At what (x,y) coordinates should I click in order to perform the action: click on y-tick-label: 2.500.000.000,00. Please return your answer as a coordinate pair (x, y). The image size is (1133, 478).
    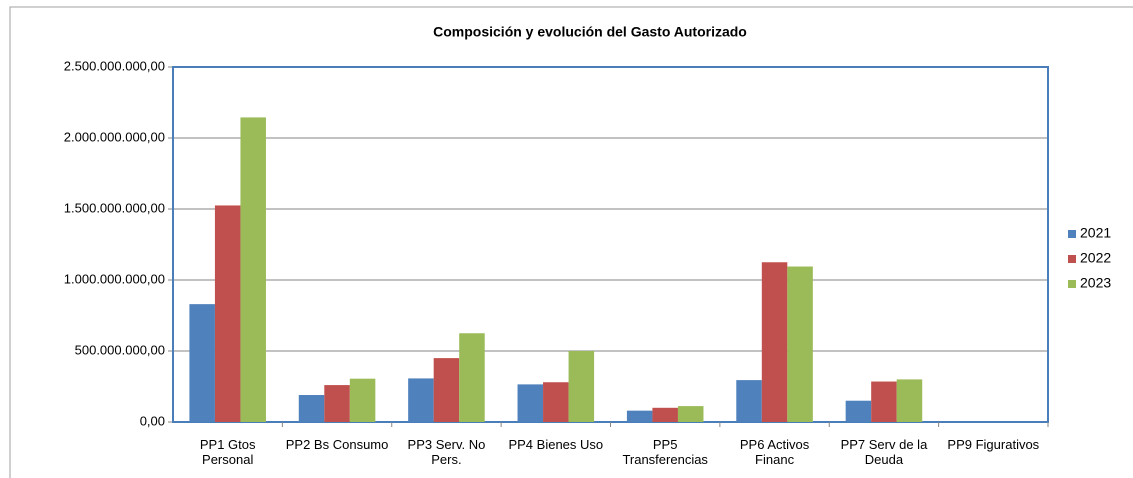
    Looking at the image, I should click on (114, 65).